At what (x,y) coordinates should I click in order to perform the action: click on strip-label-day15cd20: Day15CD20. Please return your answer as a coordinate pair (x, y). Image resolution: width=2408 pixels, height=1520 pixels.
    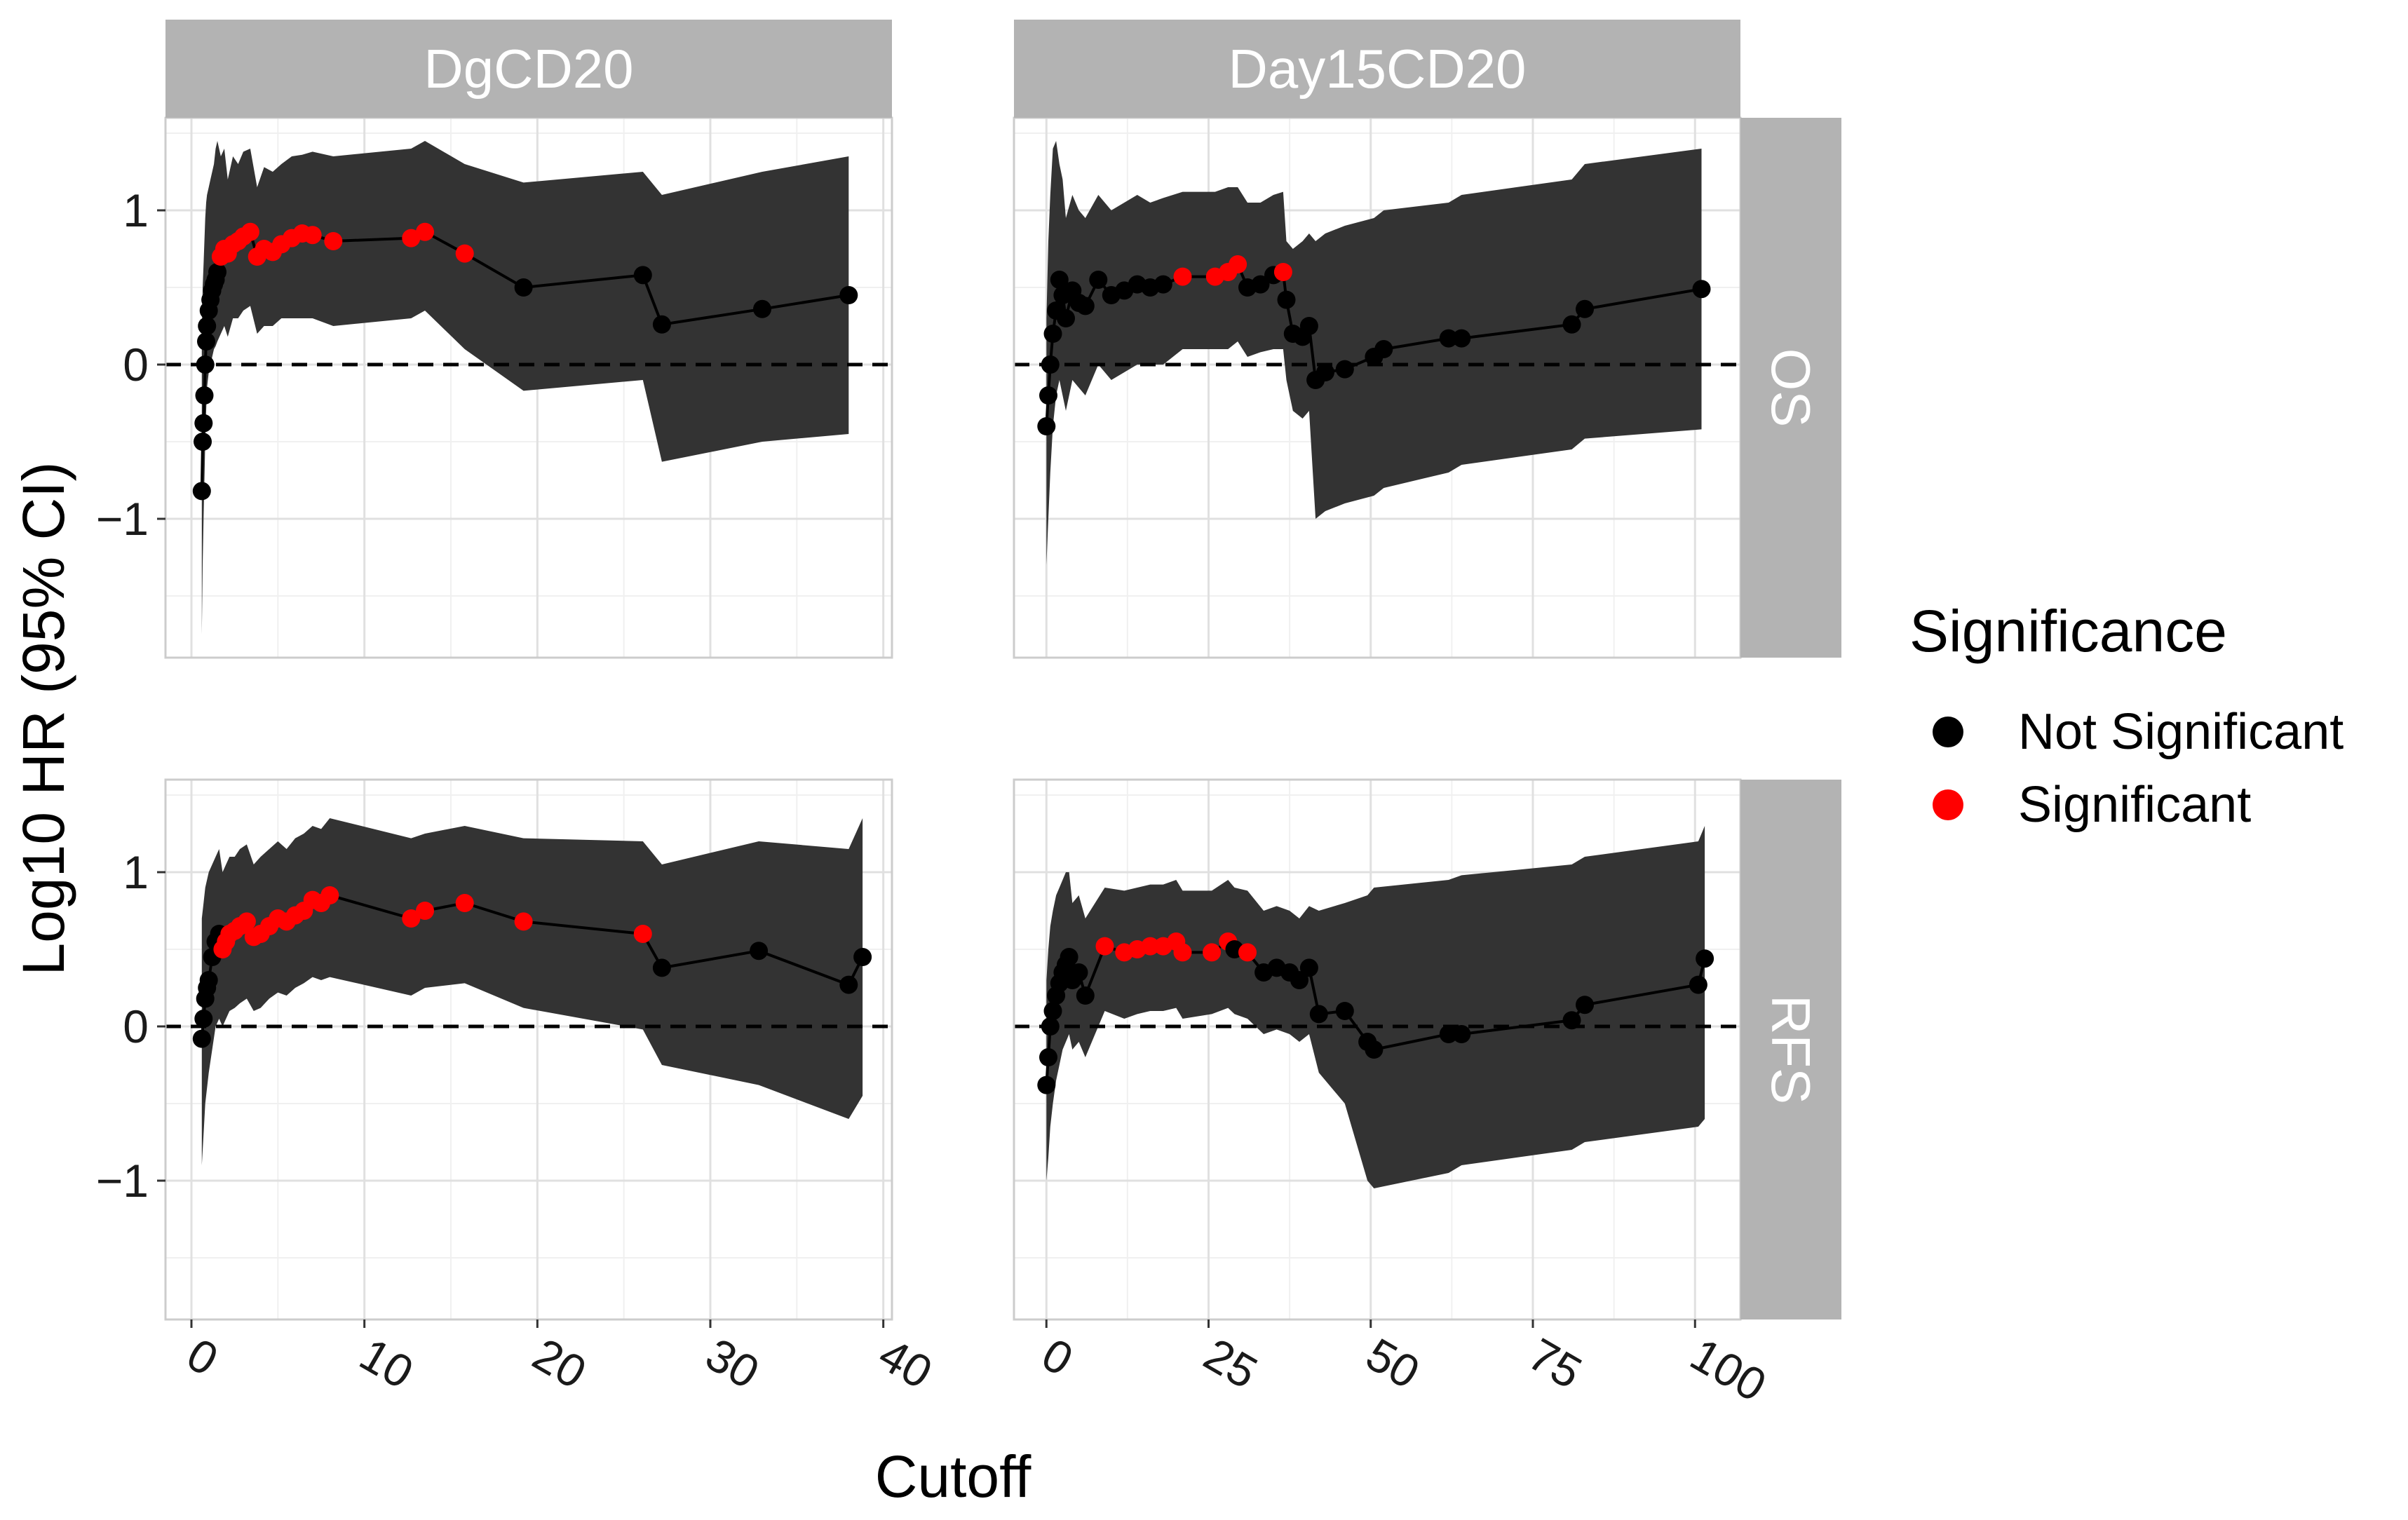
    Looking at the image, I should click on (1378, 69).